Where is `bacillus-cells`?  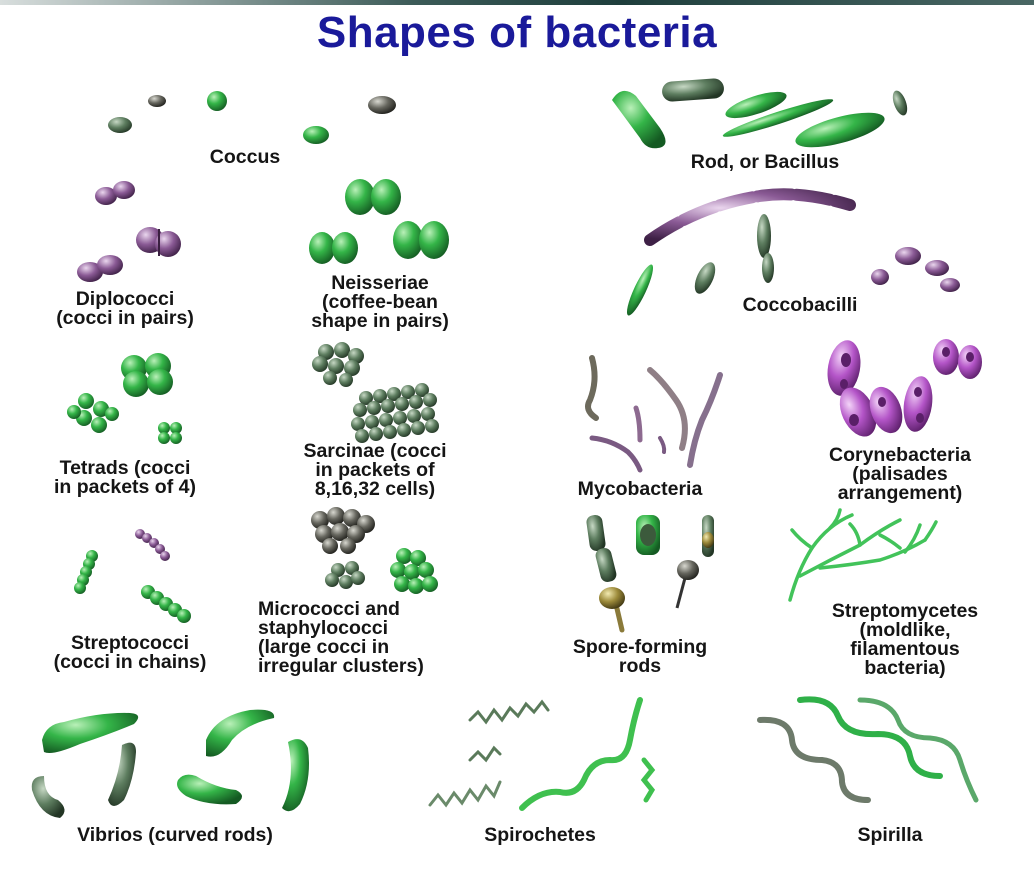 bacillus-cells is located at coordinates (760, 113).